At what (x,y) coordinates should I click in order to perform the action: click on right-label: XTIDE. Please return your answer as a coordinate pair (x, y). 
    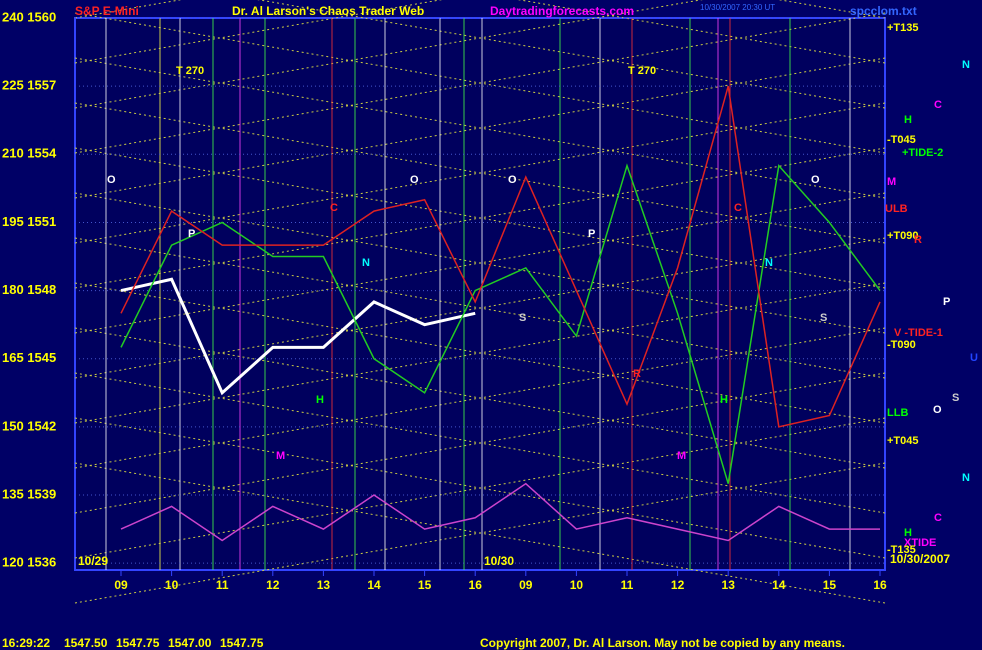
    Looking at the image, I should click on (920, 543).